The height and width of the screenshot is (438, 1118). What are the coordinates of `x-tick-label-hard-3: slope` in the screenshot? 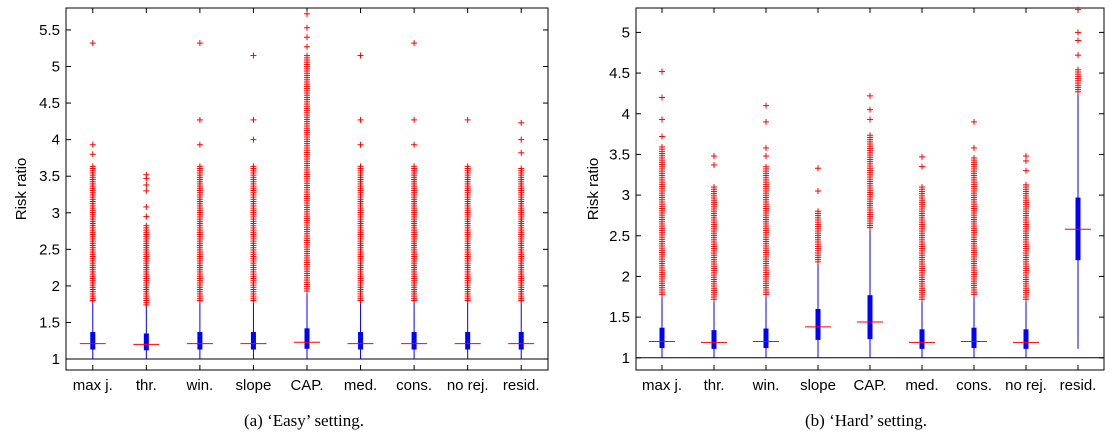 It's located at (818, 385).